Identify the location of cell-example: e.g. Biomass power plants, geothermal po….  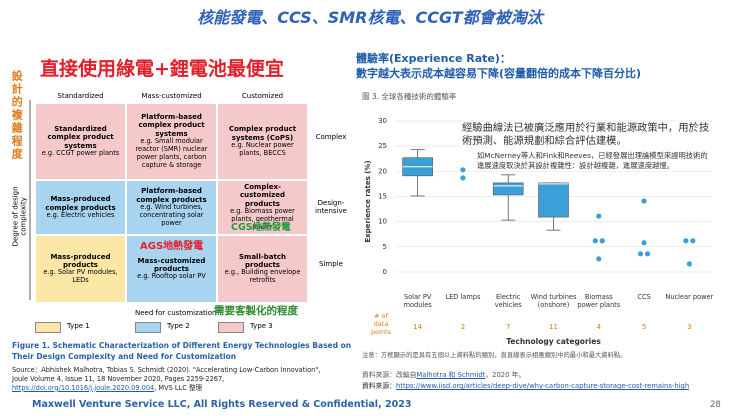
(262, 219).